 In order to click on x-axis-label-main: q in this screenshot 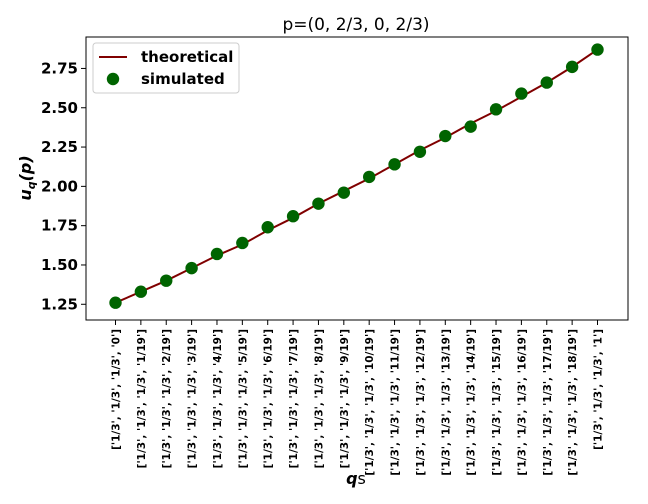, I will do `click(351, 478)`.